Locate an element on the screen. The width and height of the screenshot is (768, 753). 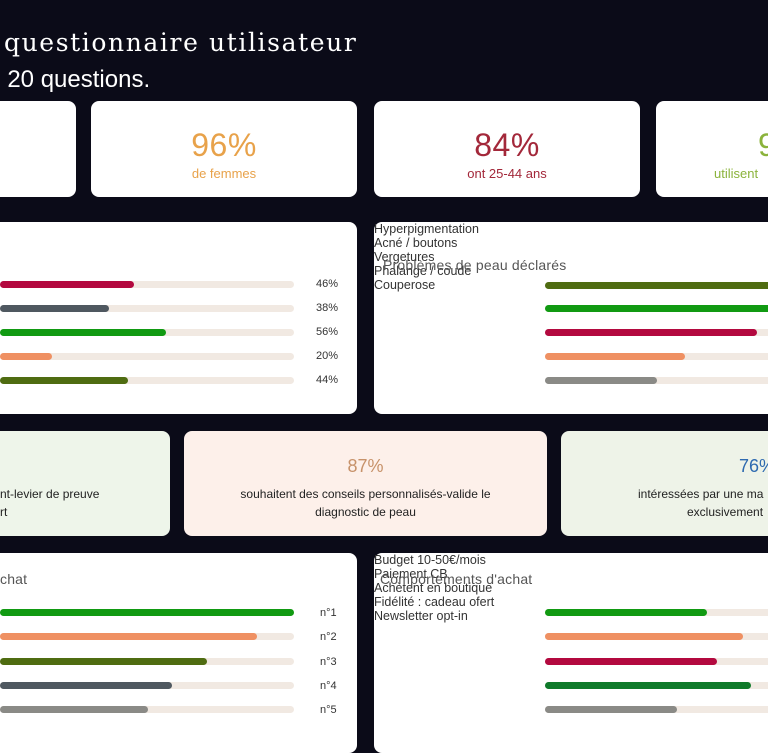
insight-text-line1: nt-levier de preuve is located at coordinates (50, 494).